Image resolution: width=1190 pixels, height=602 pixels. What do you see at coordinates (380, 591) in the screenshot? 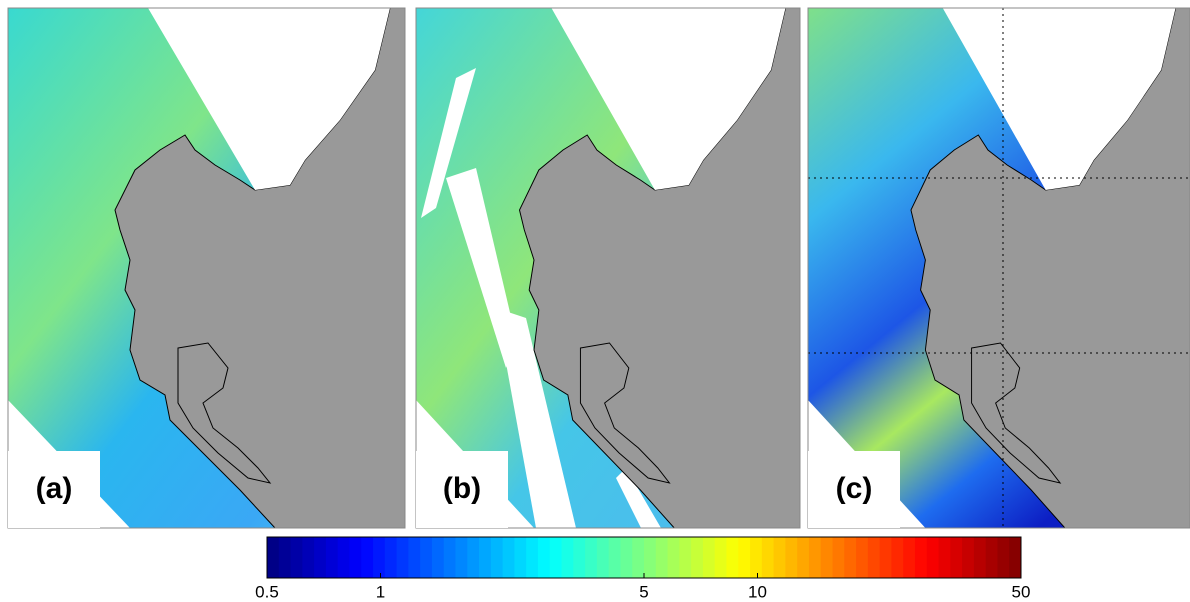
I see `tick-label: 1` at bounding box center [380, 591].